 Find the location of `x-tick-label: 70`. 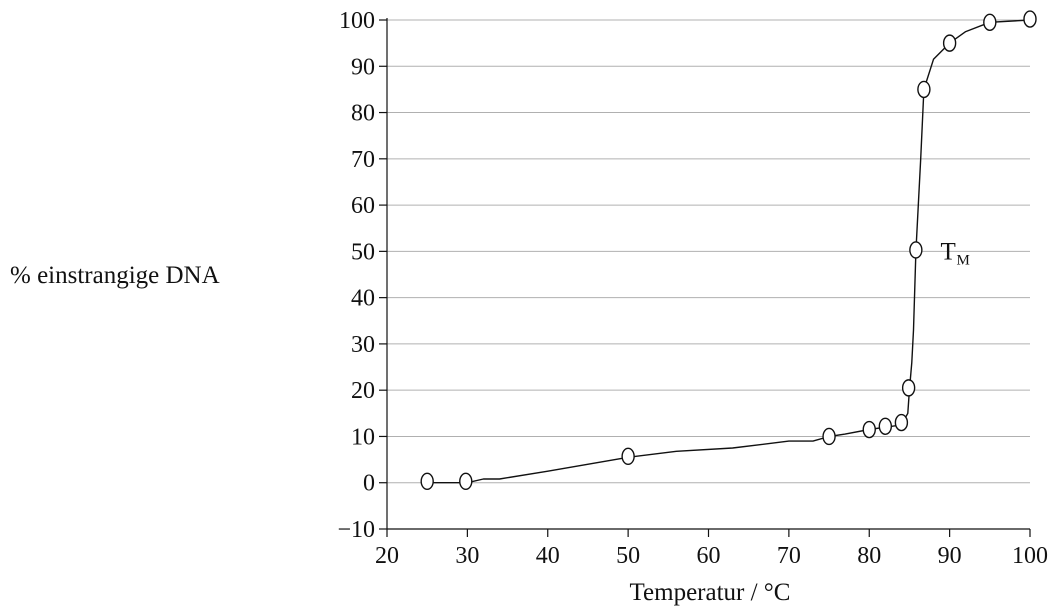

x-tick-label: 70 is located at coordinates (789, 556).